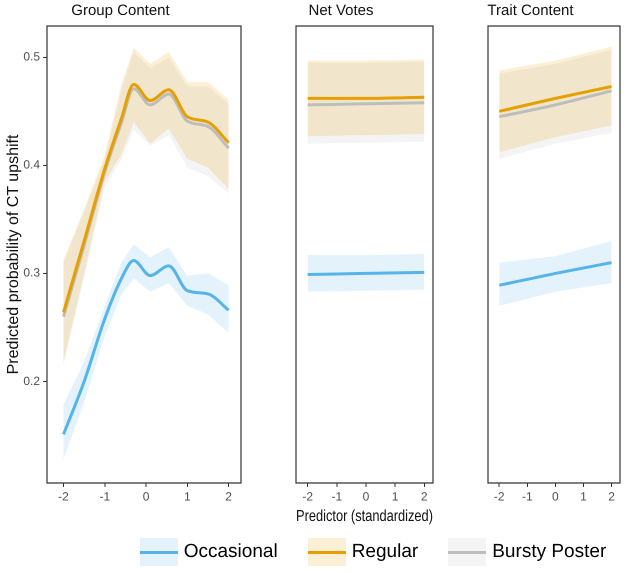 The image size is (626, 573). I want to click on x-axis-title: Predictor (standardized), so click(364, 517).